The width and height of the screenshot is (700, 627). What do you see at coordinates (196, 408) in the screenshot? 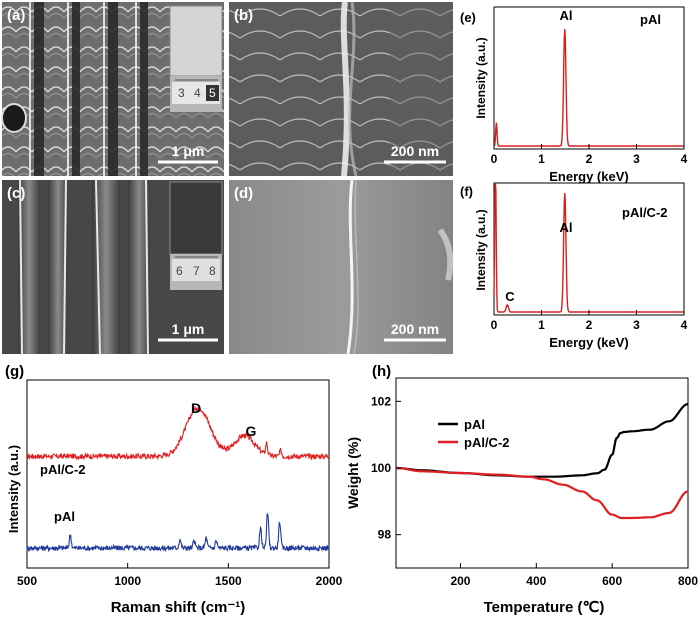
I see `annotation-d-band: D` at bounding box center [196, 408].